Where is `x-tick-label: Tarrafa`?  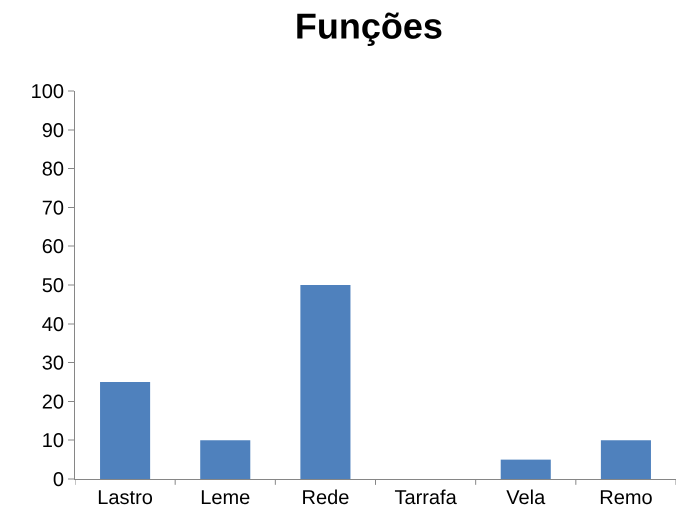 x-tick-label: Tarrafa is located at coordinates (426, 498).